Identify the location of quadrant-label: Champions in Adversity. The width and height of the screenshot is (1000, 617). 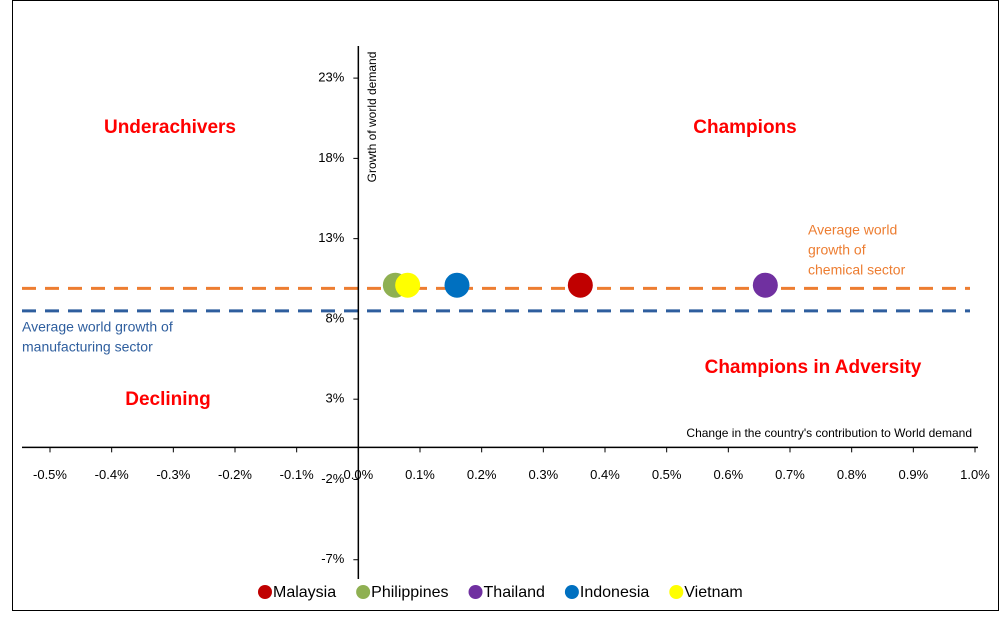
(813, 367).